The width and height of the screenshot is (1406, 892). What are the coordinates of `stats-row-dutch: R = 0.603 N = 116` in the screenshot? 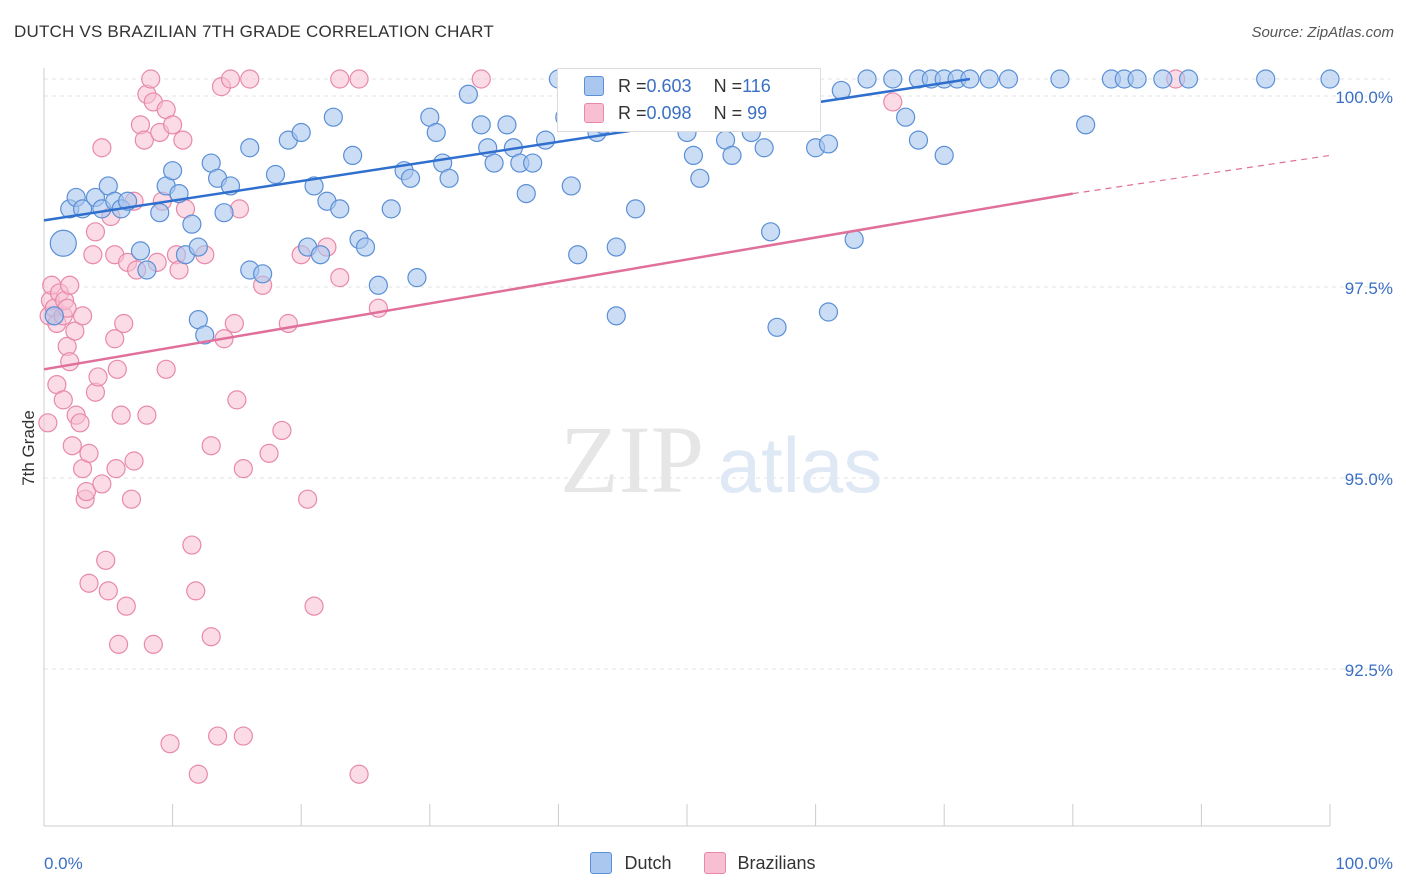 It's located at (664, 86).